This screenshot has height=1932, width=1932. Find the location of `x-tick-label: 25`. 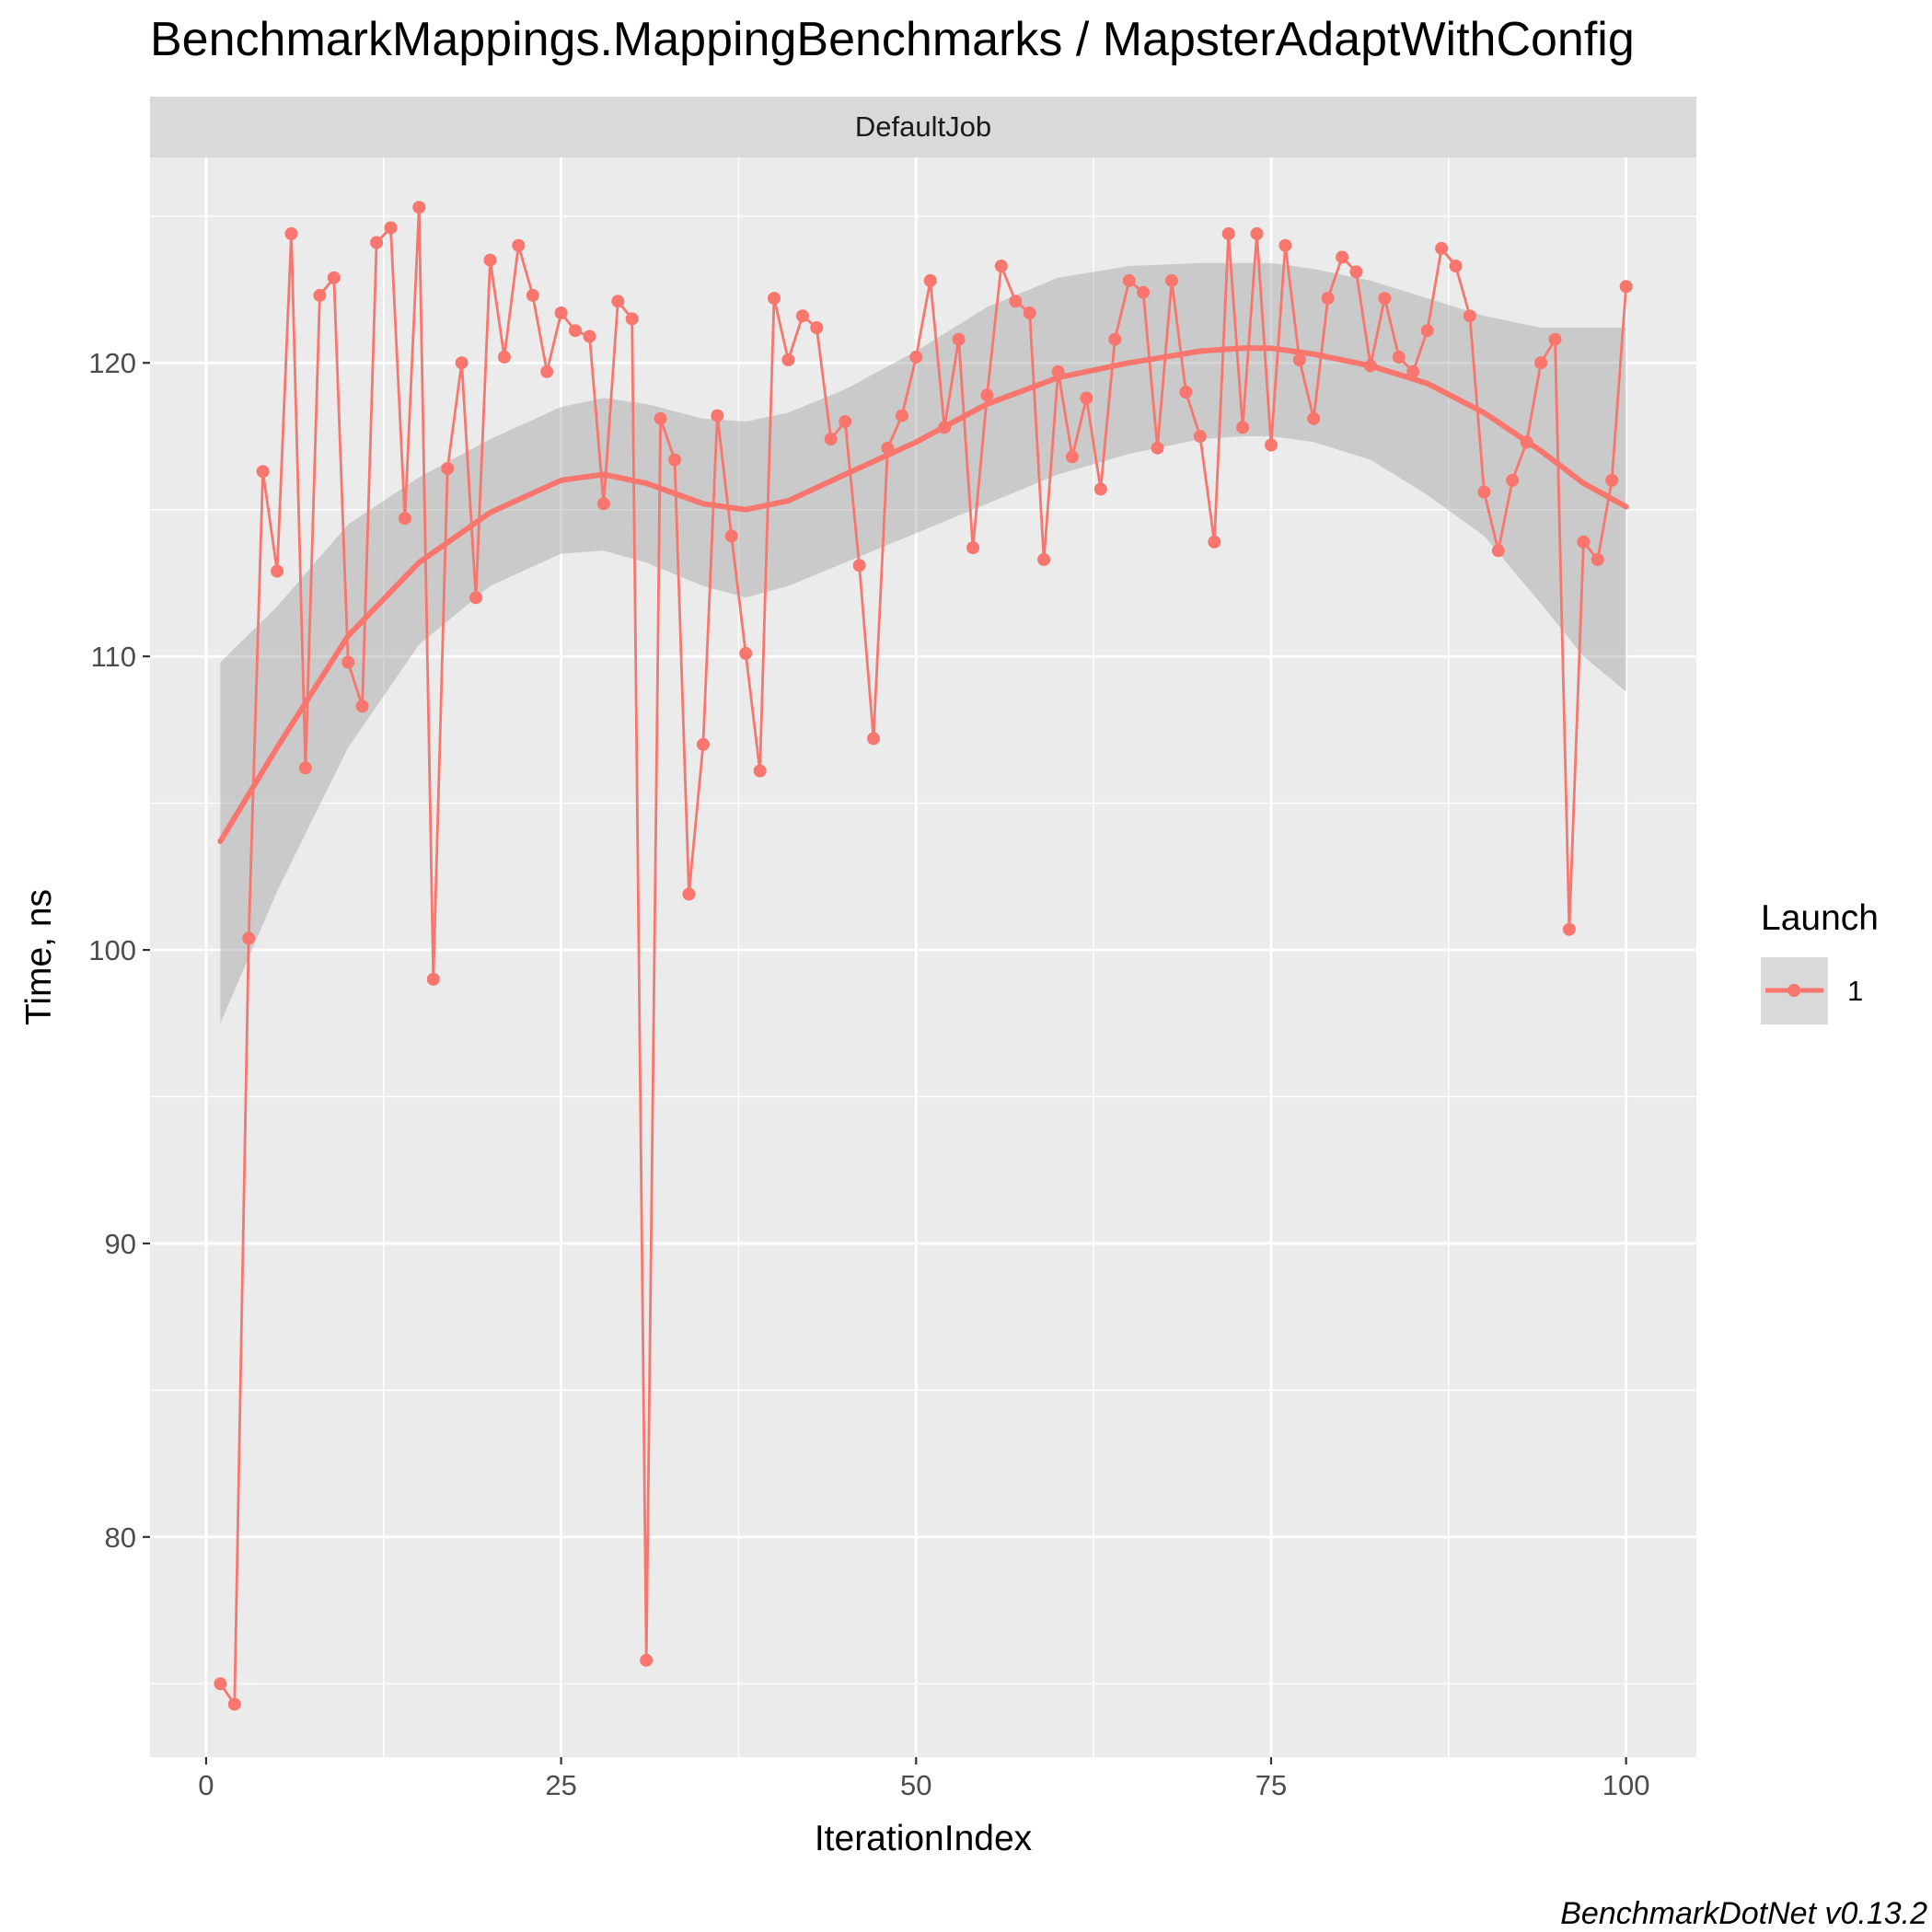

x-tick-label: 25 is located at coordinates (561, 1785).